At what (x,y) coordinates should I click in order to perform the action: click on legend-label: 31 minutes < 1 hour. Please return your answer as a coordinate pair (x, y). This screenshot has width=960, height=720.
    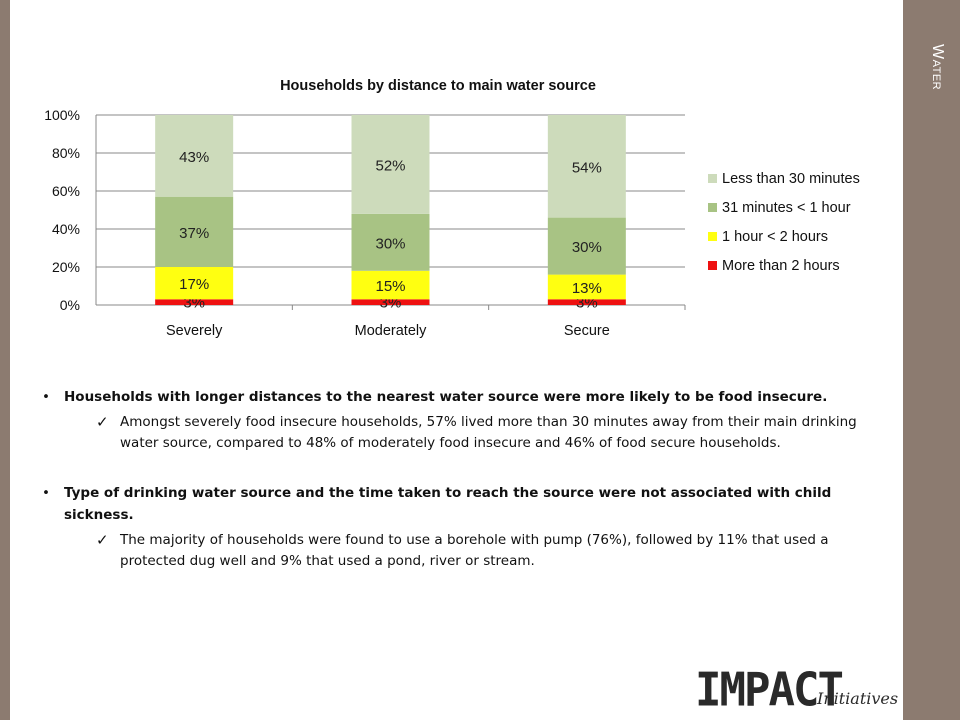
    Looking at the image, I should click on (786, 208).